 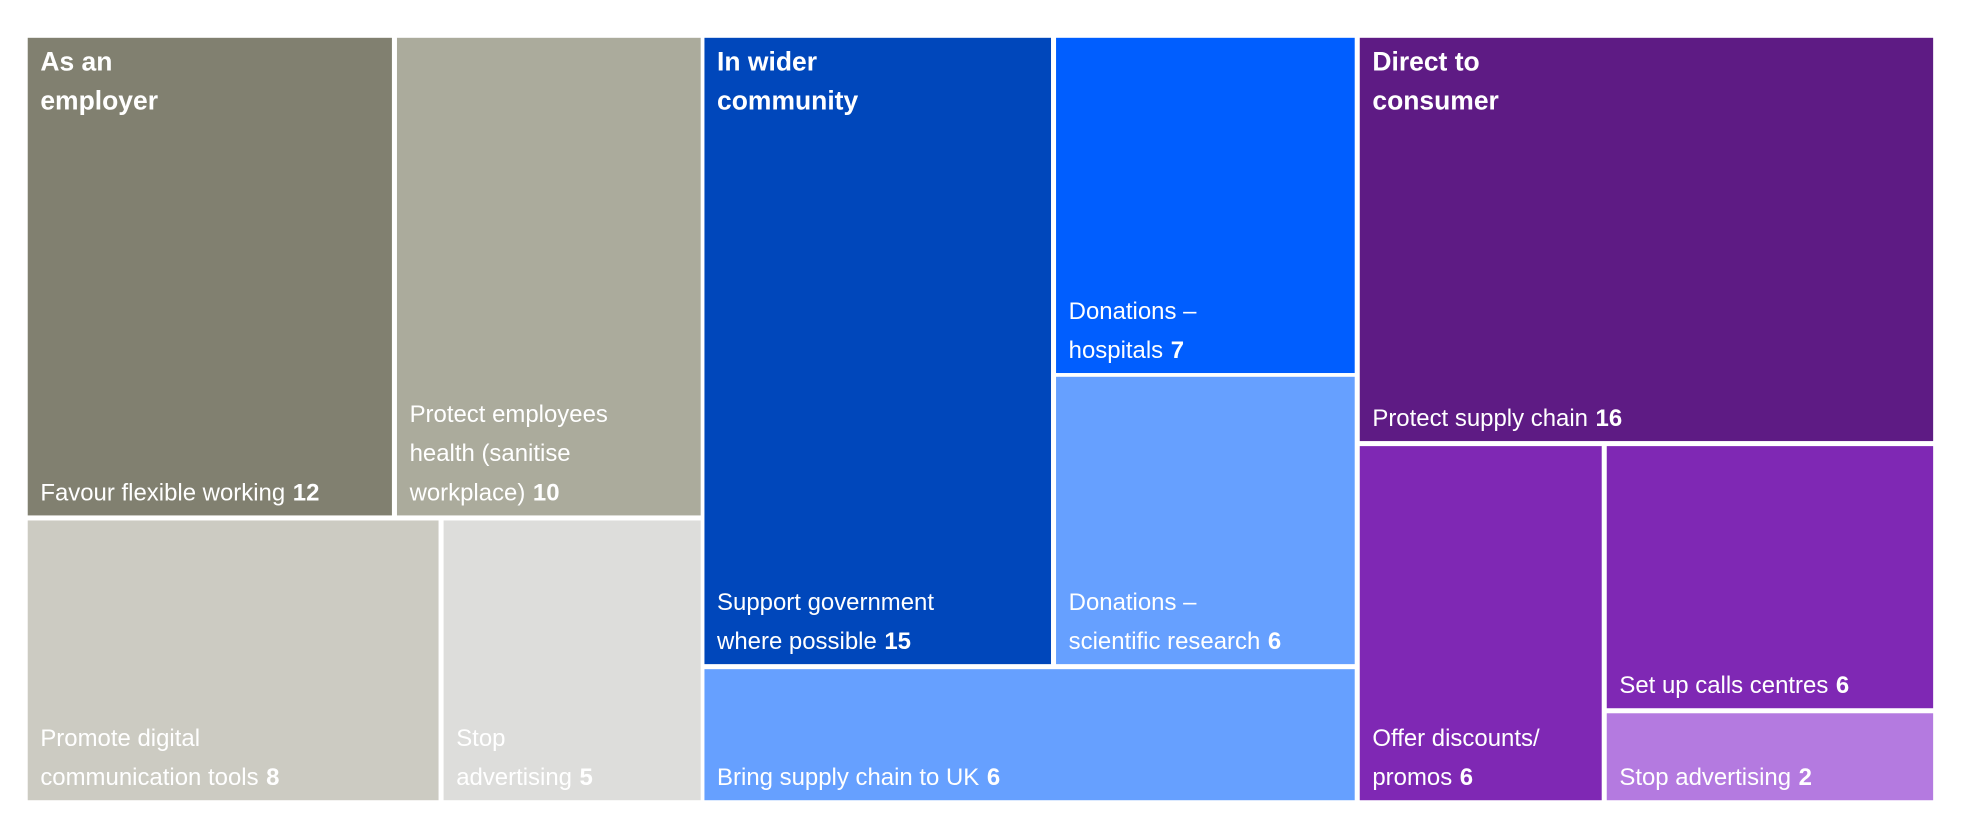 I want to click on cell-label: Support government where possible 15, so click(x=880, y=622).